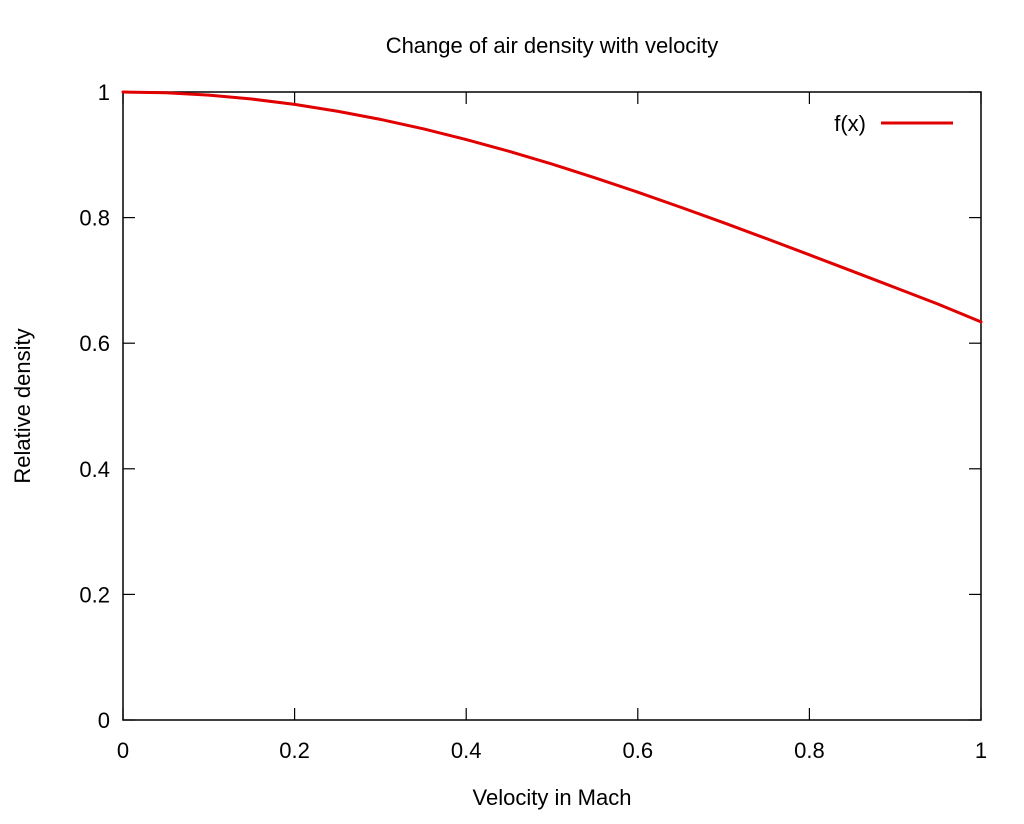  I want to click on y-tick-label: 0.8, so click(94, 218).